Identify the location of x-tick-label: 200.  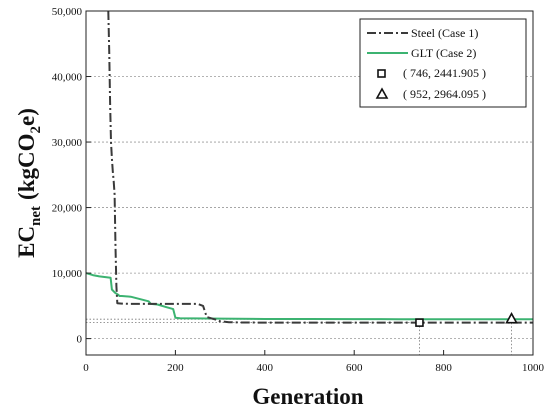
(175, 368).